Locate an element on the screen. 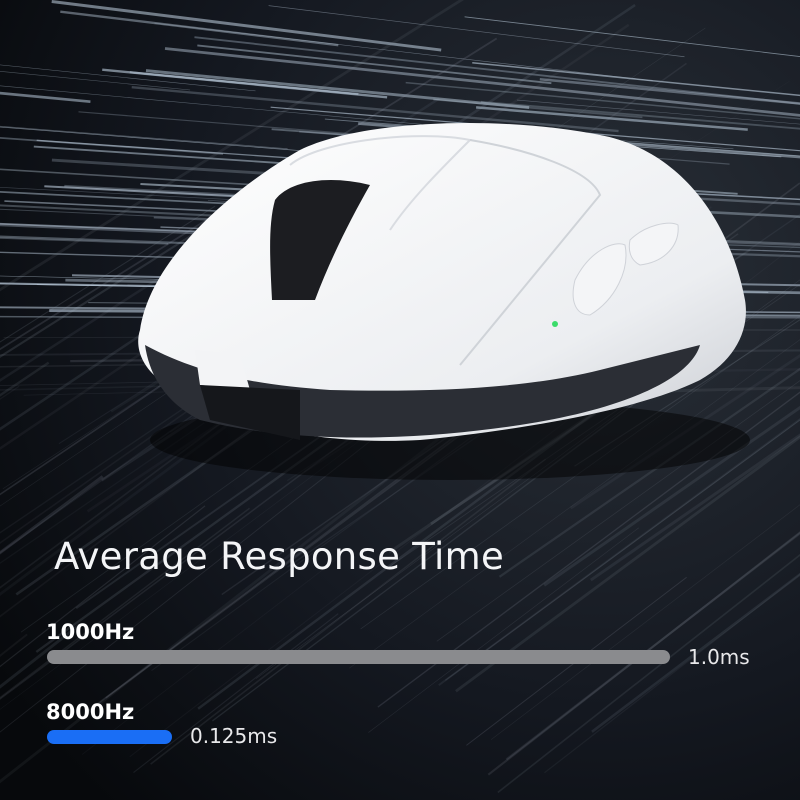 The image size is (800, 800). bar-8000hz is located at coordinates (109, 737).